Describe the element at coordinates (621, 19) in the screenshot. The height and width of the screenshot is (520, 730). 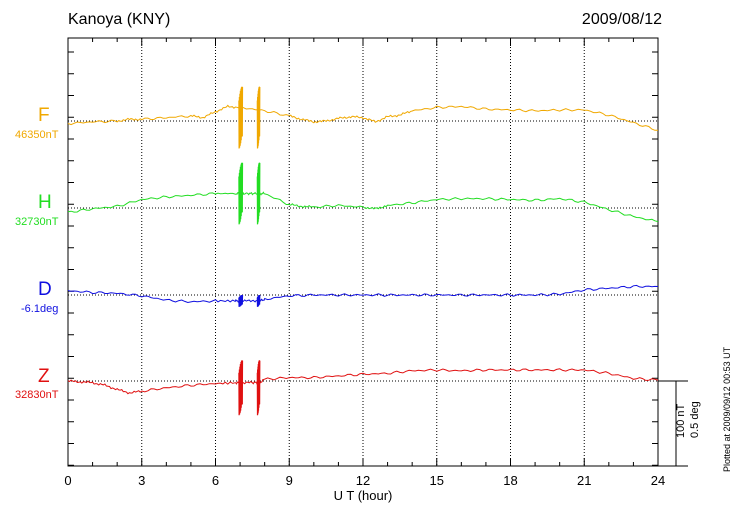
I see `plot-date: 2009/08/12` at that location.